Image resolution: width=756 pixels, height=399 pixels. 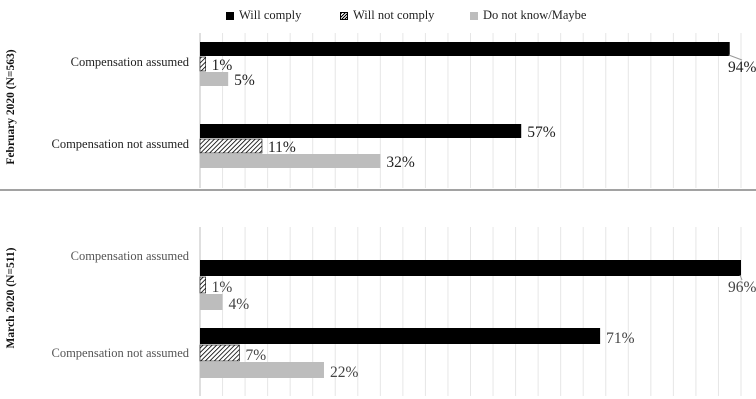 I want to click on category-label-mar-compensation-not-assumed: Compensation not assumed, so click(x=120, y=353).